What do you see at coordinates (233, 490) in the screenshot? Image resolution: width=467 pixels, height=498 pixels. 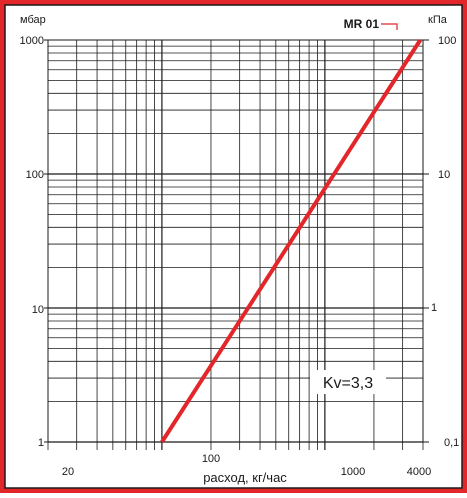 I see `frame-accent-bottom` at bounding box center [233, 490].